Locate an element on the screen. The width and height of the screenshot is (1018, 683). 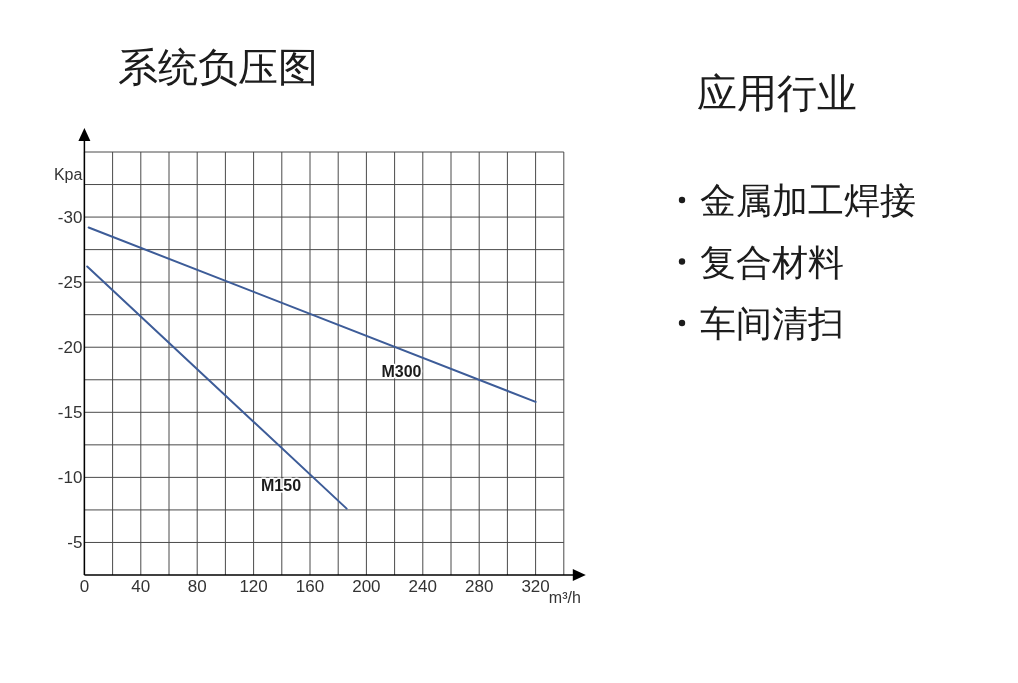
x-tick-label: 160 is located at coordinates (310, 586).